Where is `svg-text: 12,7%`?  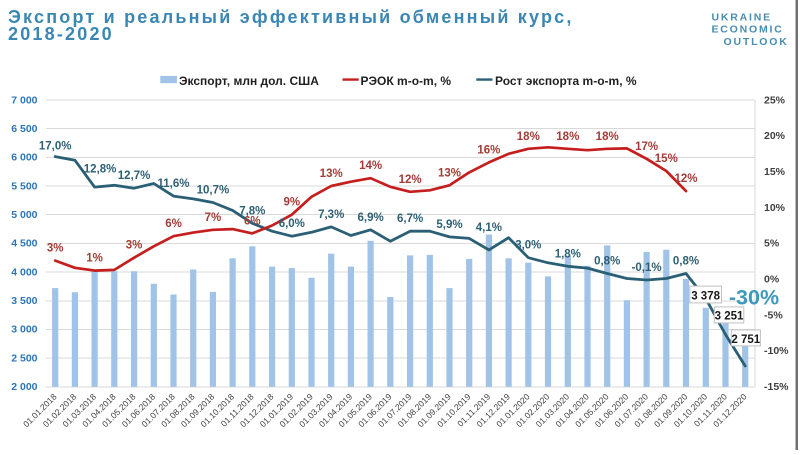
svg-text: 12,7% is located at coordinates (134, 176).